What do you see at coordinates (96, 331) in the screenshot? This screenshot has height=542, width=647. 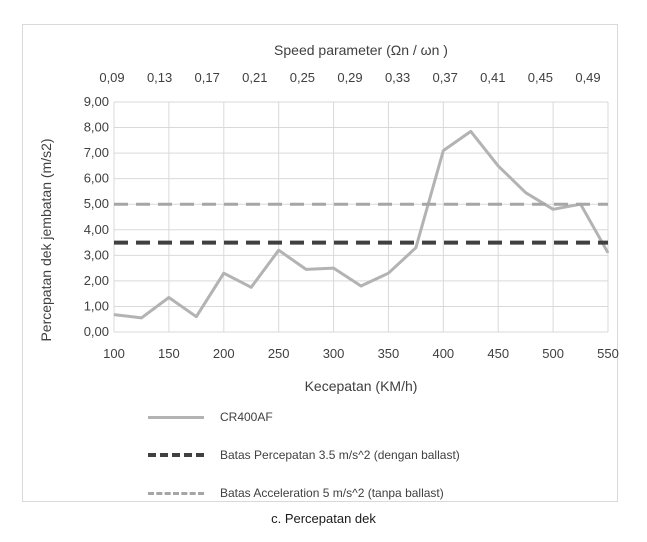 I see `y-tick-label: 0,00` at bounding box center [96, 331].